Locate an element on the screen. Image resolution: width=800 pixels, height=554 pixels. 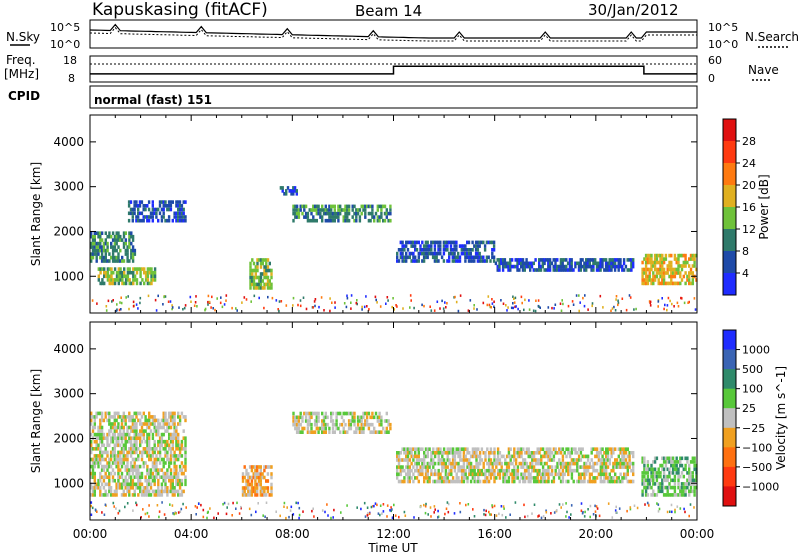
cpid-label: CPID is located at coordinates (24, 96).